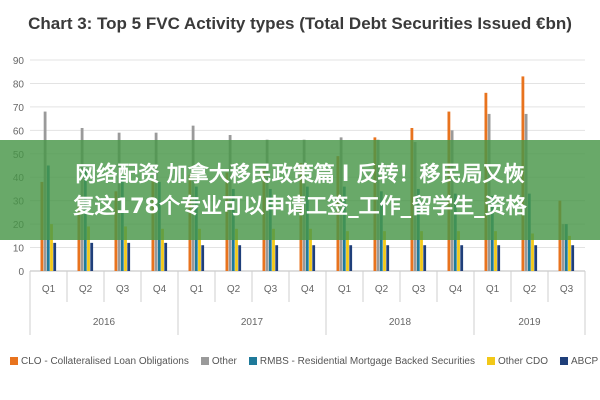  What do you see at coordinates (19, 108) in the screenshot?
I see `y-tick-label: 70` at bounding box center [19, 108].